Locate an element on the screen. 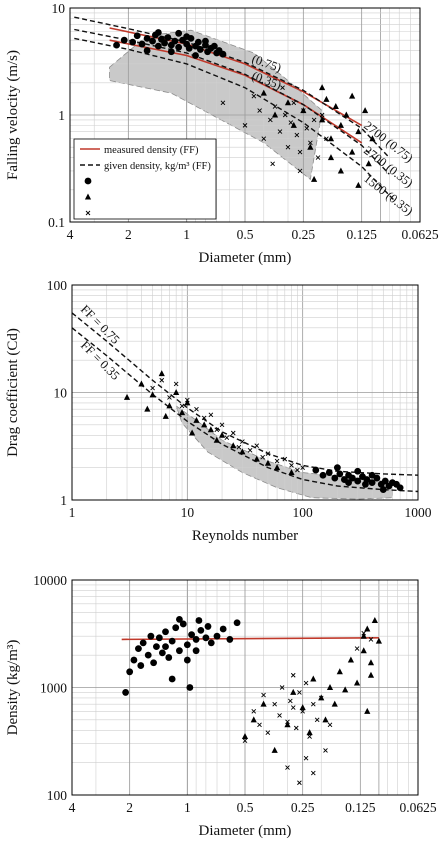 This screenshot has height=850, width=441. legend-label: measured density (FF) is located at coordinates (151, 150).